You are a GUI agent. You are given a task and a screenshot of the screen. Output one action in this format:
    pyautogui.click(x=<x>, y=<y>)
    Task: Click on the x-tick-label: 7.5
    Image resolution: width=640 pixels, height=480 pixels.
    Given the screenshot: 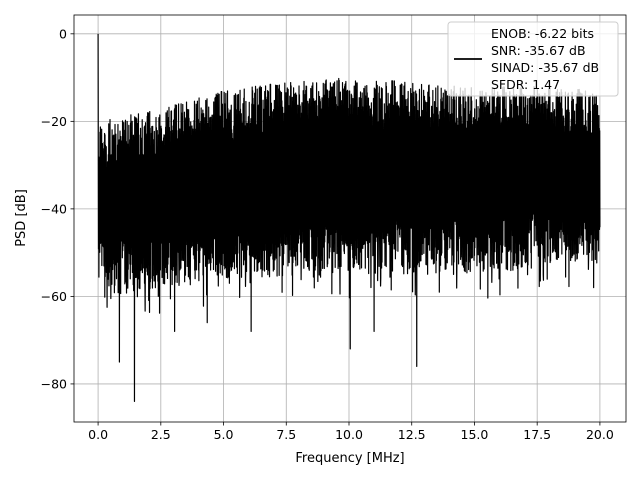 What is the action you would take?
    pyautogui.click(x=286, y=434)
    